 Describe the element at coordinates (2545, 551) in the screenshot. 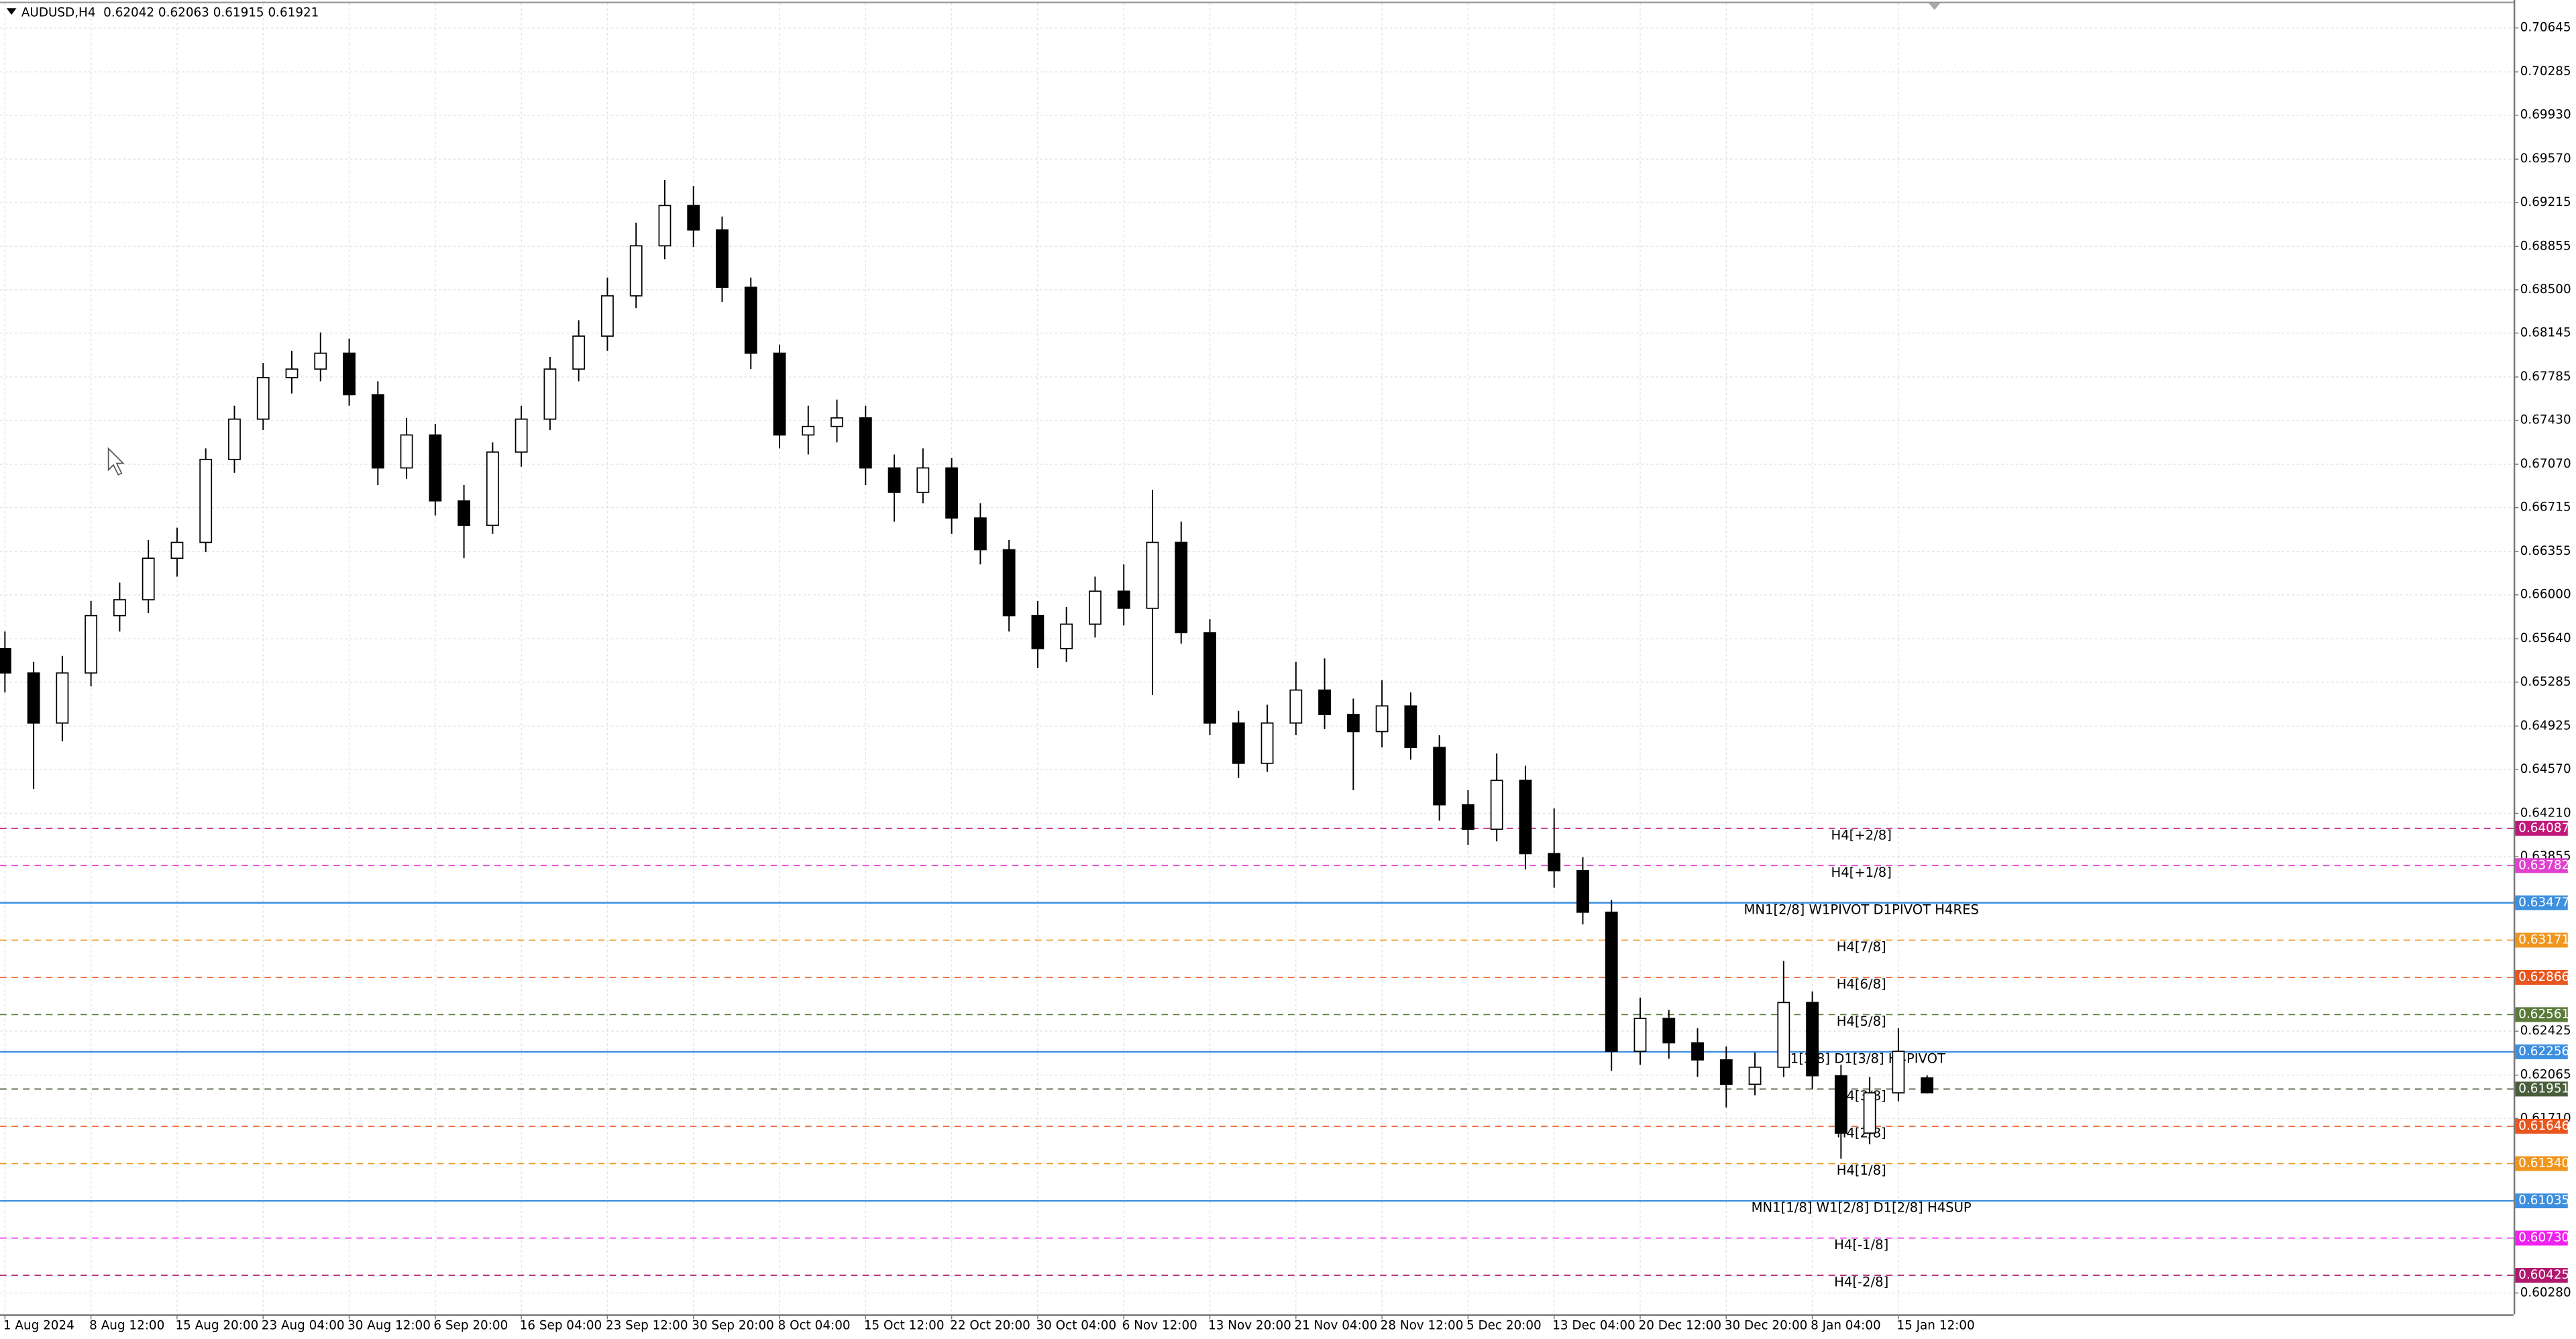

I see `y-tick-label: 0.66355` at that location.